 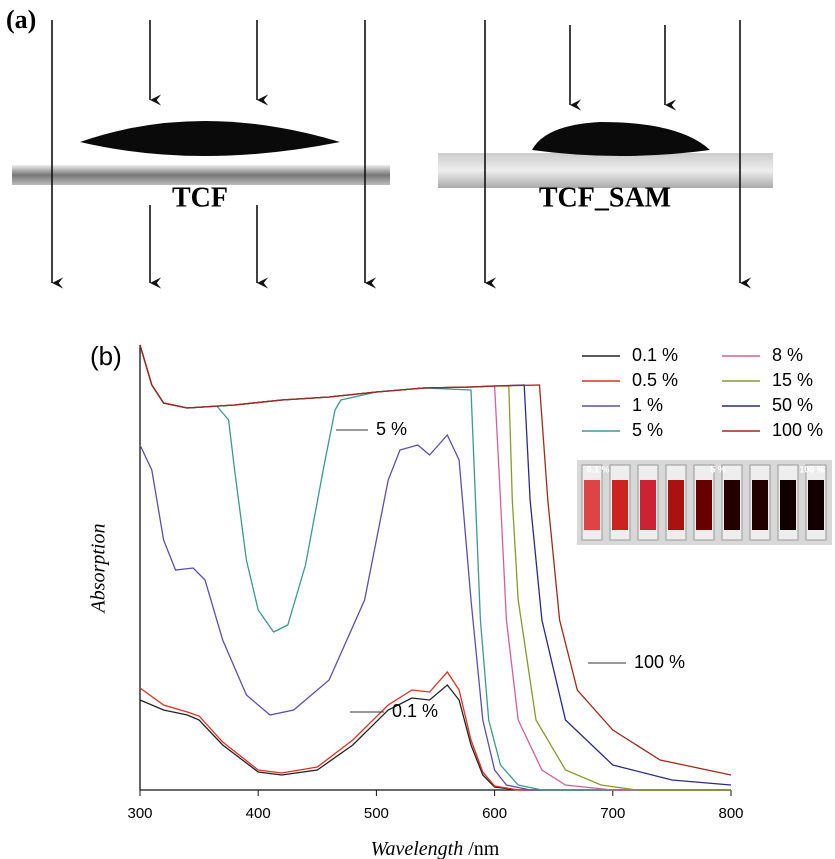 I want to click on legend-label: 100 %, so click(x=797, y=430).